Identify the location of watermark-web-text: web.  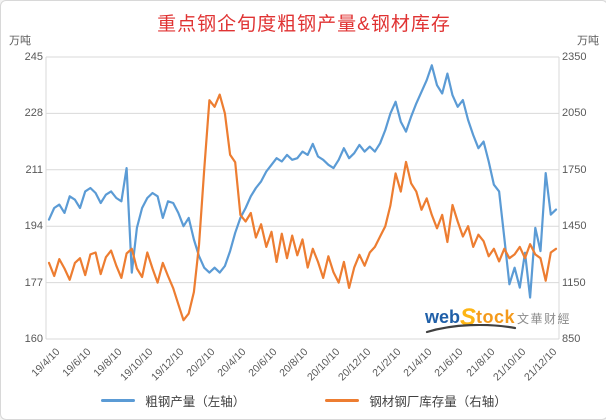
(443, 317).